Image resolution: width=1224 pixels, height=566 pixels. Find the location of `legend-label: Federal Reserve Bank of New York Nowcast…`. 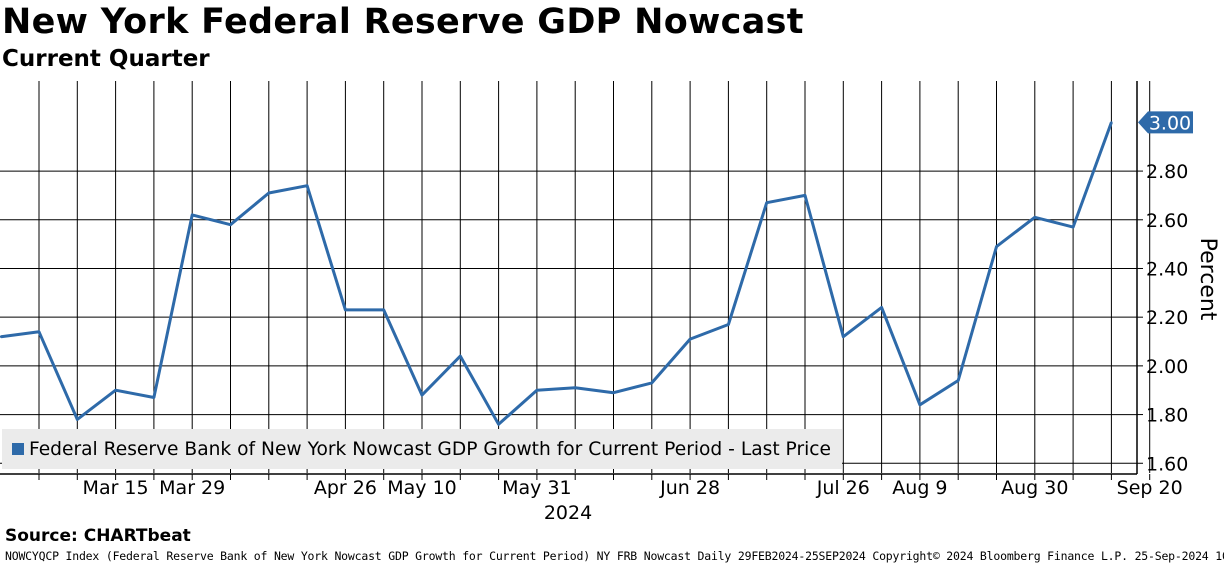

legend-label: Federal Reserve Bank of New York Nowcast… is located at coordinates (430, 449).